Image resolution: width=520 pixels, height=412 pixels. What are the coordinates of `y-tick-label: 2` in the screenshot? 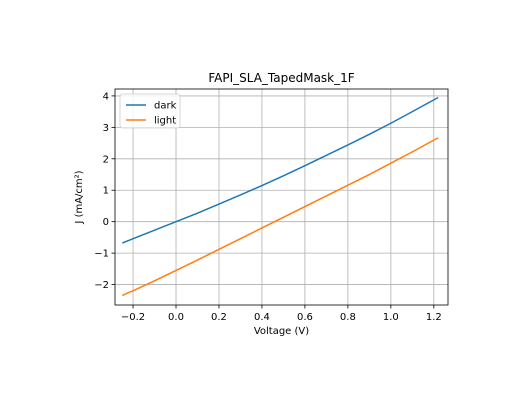 It's located at (106, 159).